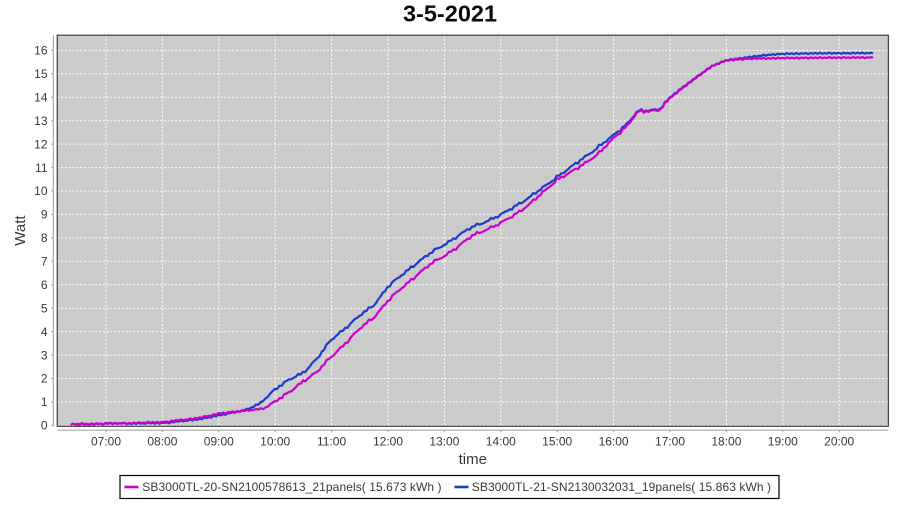  What do you see at coordinates (473, 459) in the screenshot?
I see `svg-text: time` at bounding box center [473, 459].